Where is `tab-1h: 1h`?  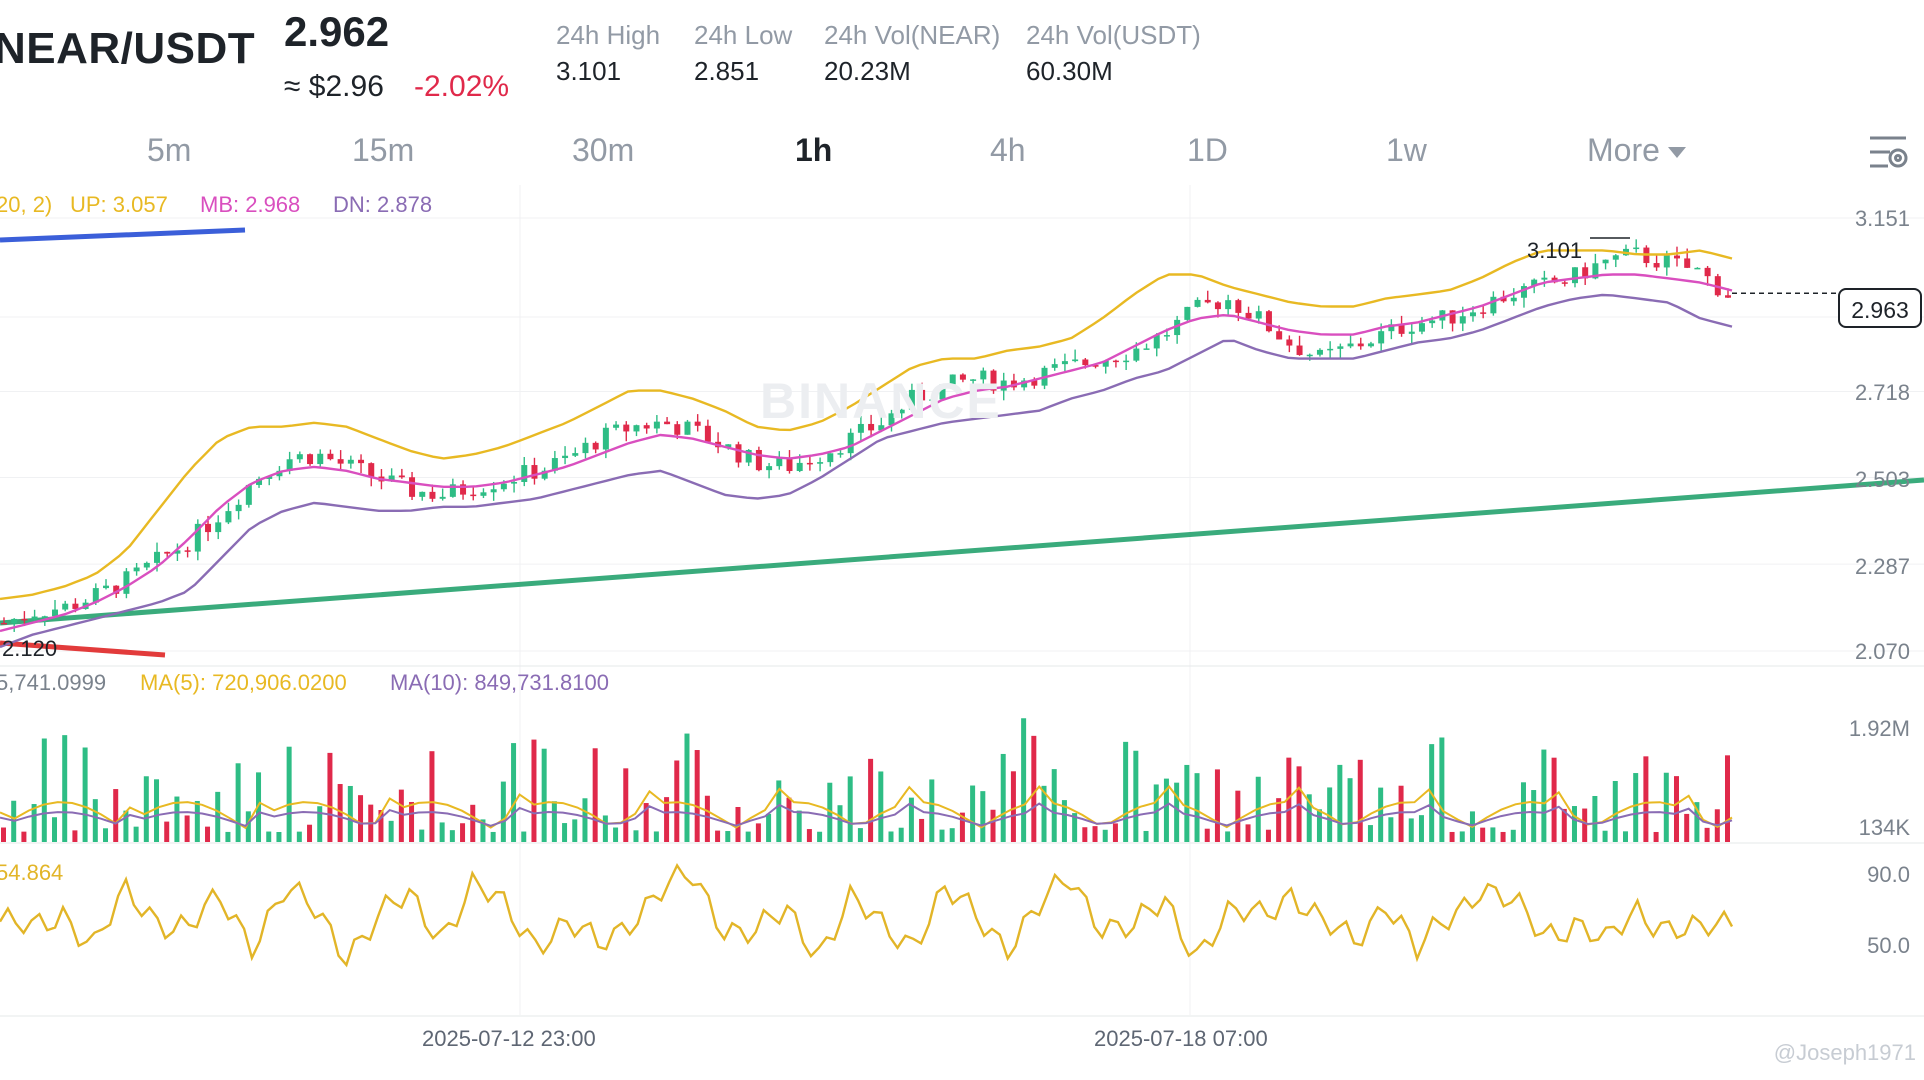
tab-1h: 1h is located at coordinates (814, 150).